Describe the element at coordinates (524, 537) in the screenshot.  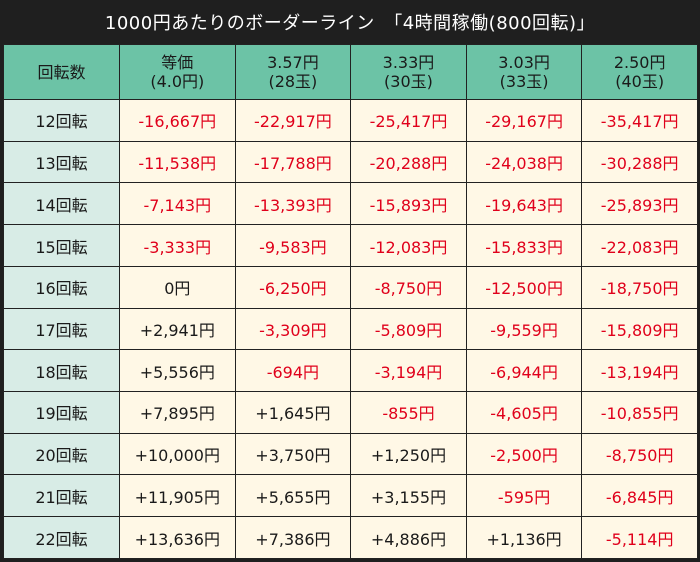
I see `table-cell-value: +1,136円` at that location.